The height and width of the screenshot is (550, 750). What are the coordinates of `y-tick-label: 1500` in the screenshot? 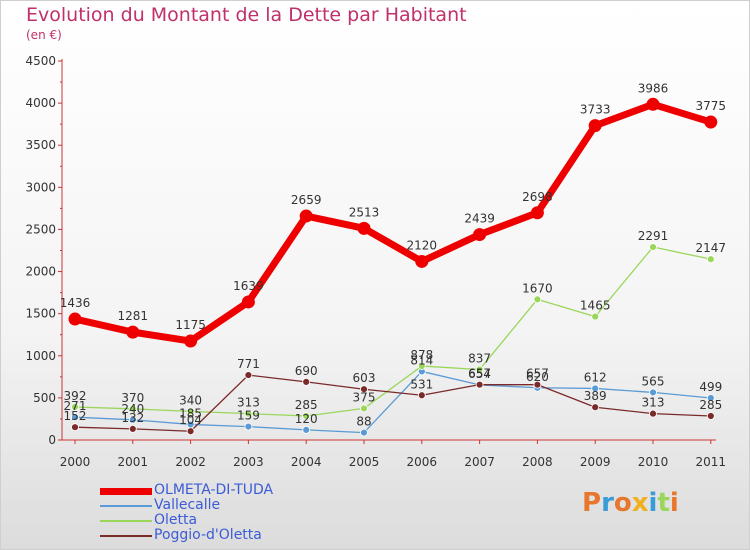 It's located at (40, 314).